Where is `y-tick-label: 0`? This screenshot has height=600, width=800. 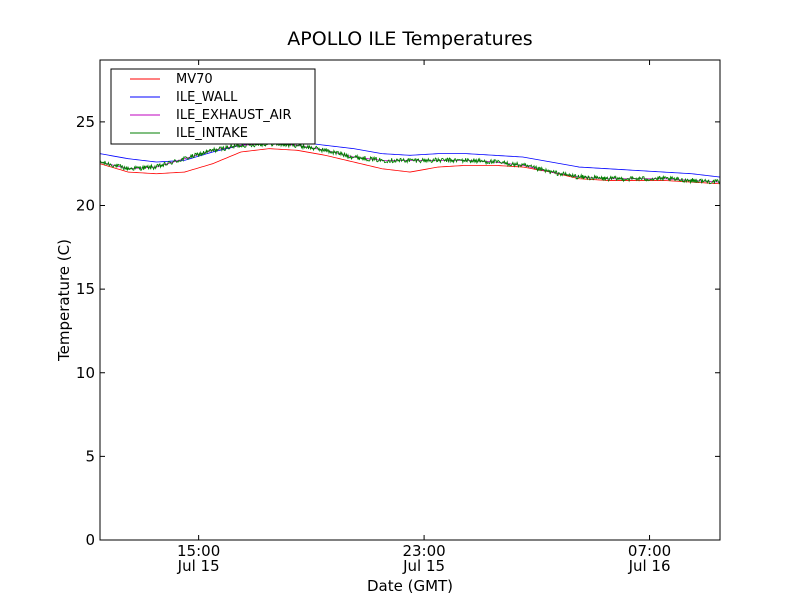
y-tick-label: 0 is located at coordinates (90, 540).